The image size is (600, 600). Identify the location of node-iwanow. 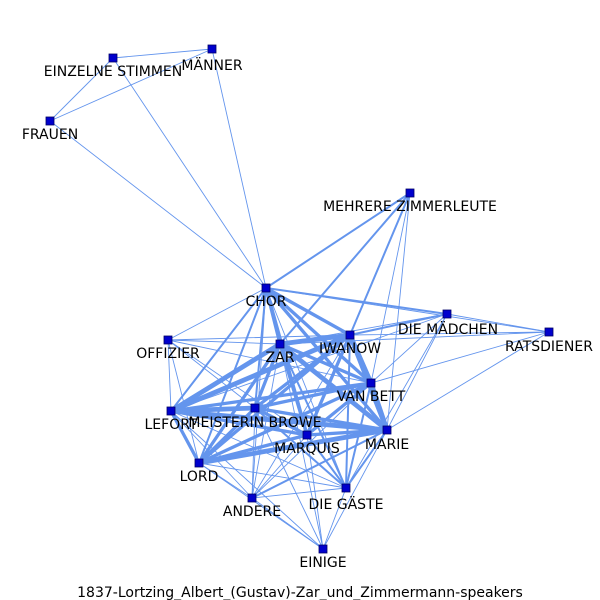
(350, 335).